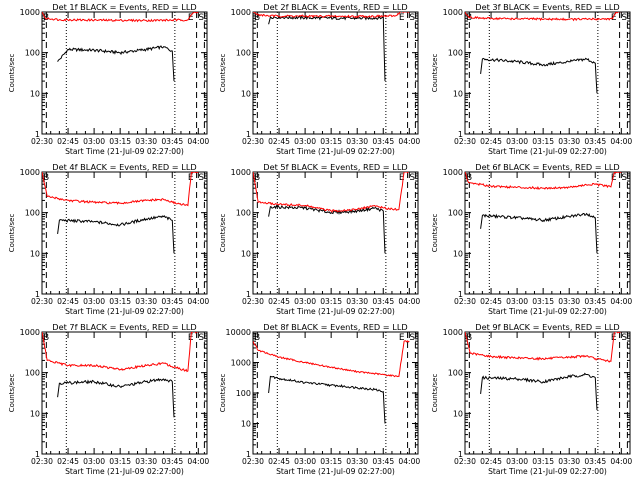 This screenshot has height=480, width=640. What do you see at coordinates (124, 7) in the screenshot?
I see `panel-title: Det 1f BLACK = Events, RED = LLD` at bounding box center [124, 7].